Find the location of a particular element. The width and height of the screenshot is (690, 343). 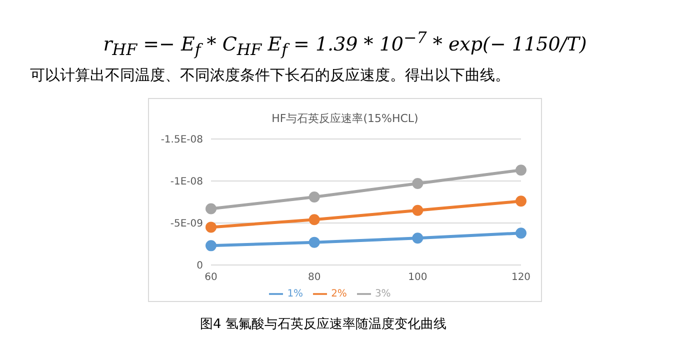

legend-label: 2% is located at coordinates (339, 294).